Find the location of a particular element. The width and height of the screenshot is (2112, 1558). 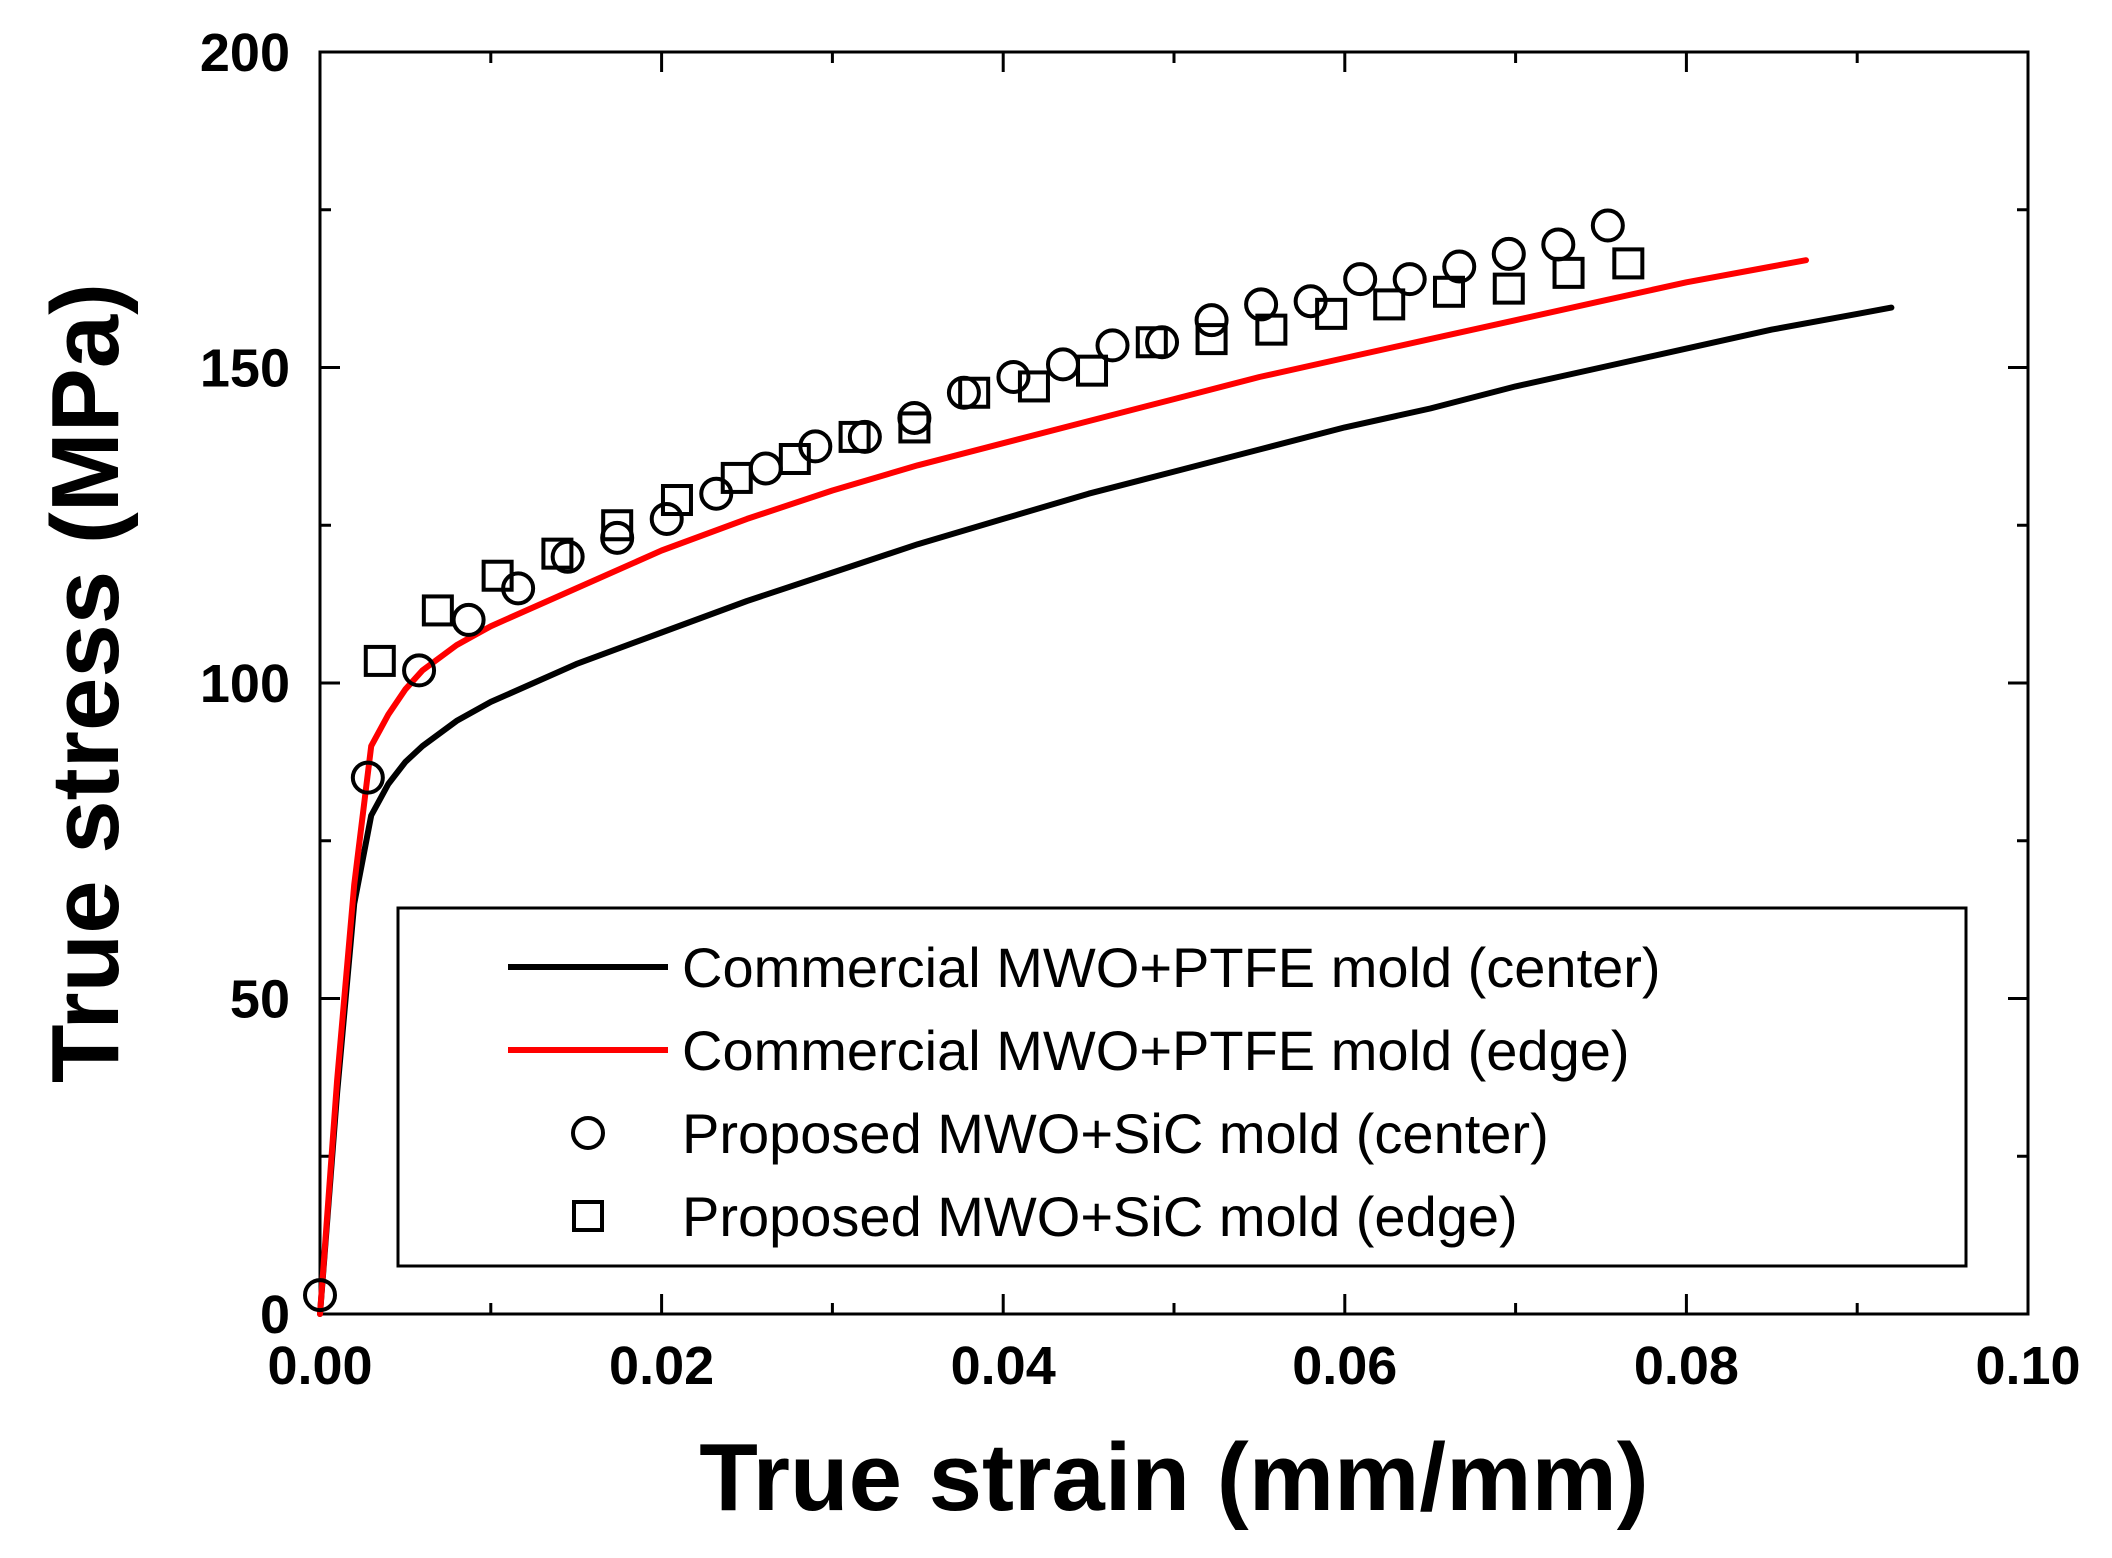

x-tick-label: 0.04 is located at coordinates (1003, 1366).